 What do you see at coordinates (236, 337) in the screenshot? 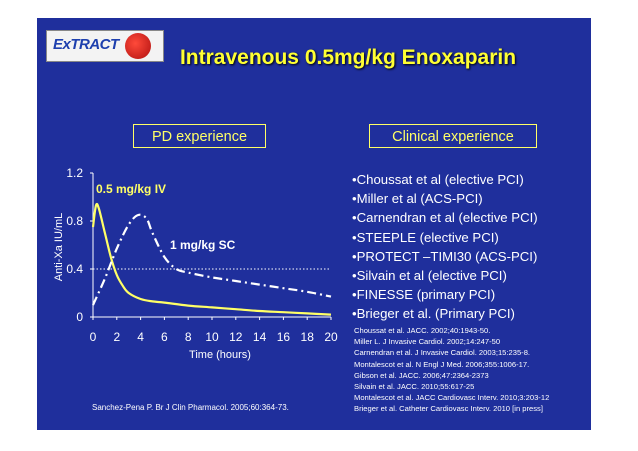
I see `x-tick-label: 12` at bounding box center [236, 337].